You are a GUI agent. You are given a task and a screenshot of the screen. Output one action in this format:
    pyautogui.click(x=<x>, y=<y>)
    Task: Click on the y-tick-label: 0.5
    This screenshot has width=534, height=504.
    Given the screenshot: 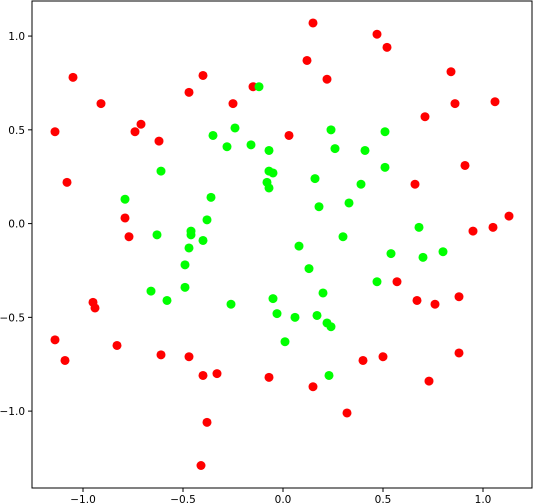 What is the action you would take?
    pyautogui.click(x=16, y=131)
    